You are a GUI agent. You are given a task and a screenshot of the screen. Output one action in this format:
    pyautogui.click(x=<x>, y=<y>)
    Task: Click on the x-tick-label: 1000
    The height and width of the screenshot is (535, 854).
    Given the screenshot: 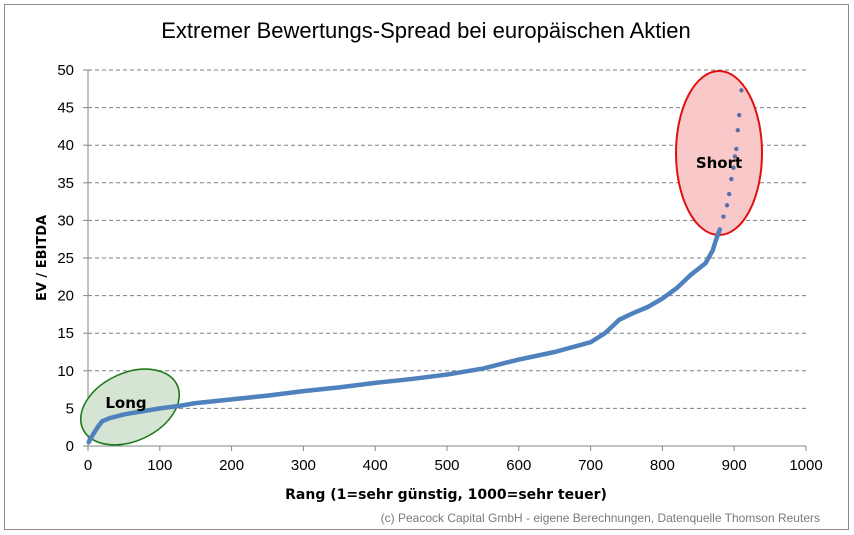 What is the action you would take?
    pyautogui.click(x=805, y=465)
    